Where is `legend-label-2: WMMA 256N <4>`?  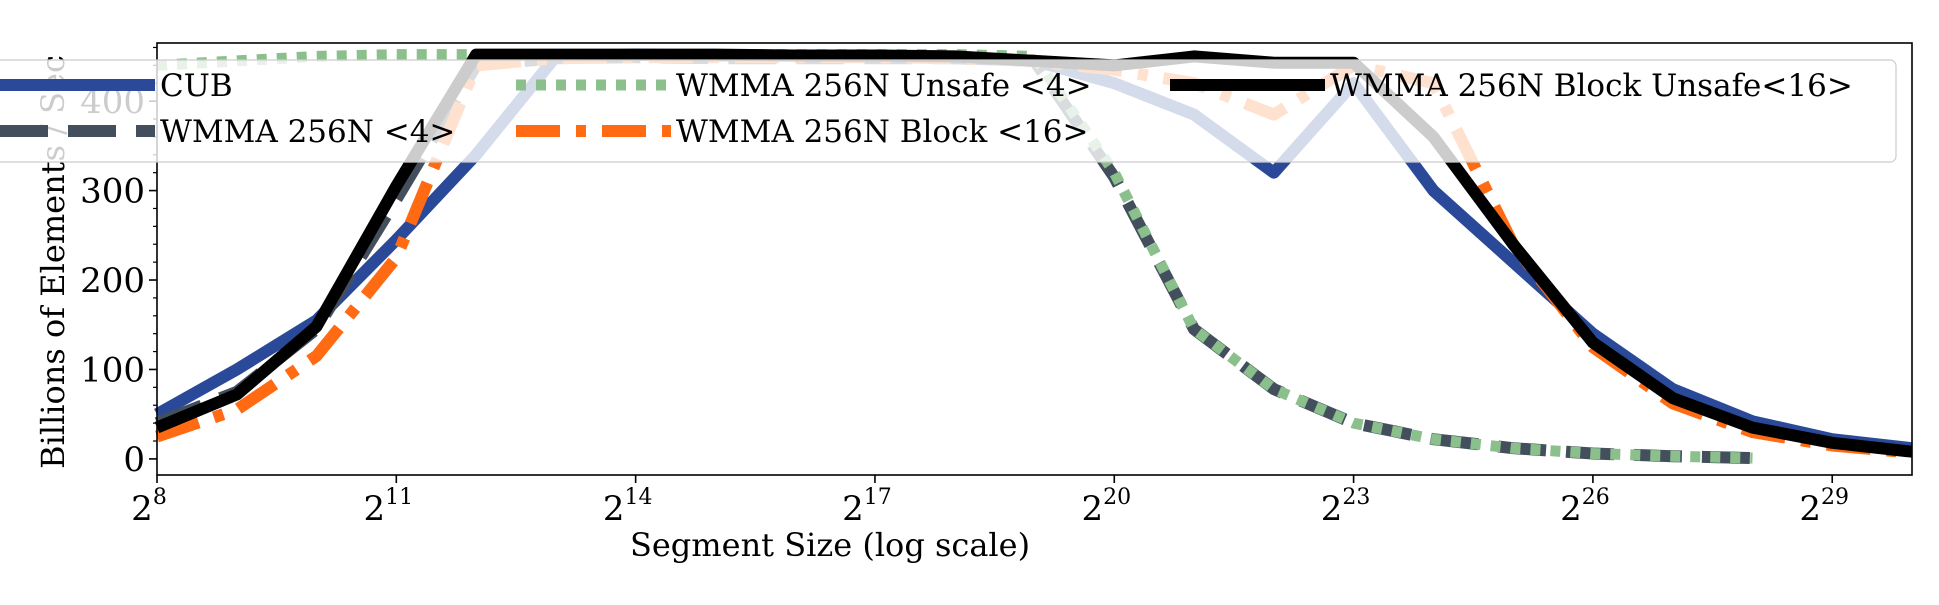
legend-label-2: WMMA 256N <4> is located at coordinates (307, 132).